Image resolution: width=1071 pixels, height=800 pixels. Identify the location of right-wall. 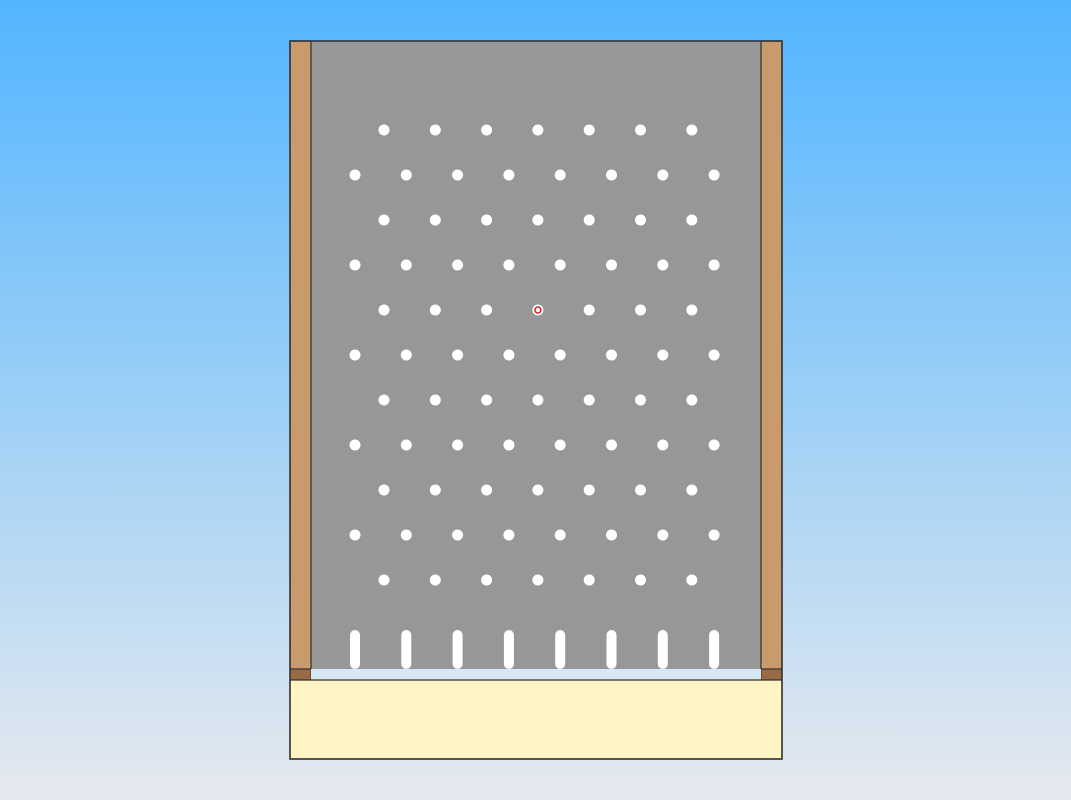
(771, 355).